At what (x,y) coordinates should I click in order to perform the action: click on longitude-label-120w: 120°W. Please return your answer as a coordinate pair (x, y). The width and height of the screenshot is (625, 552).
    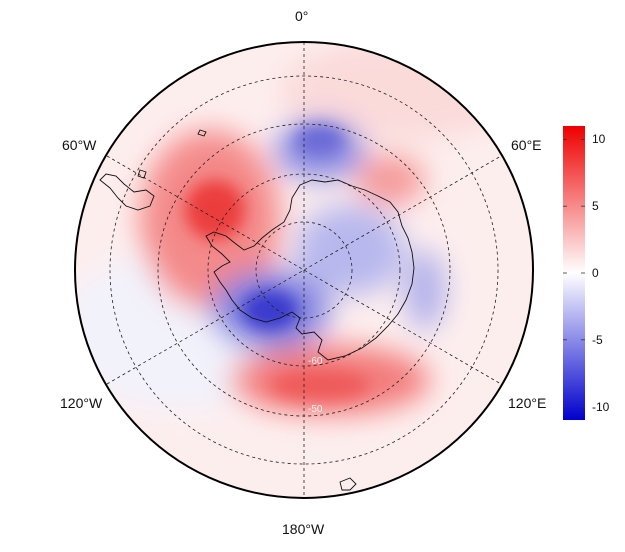
    Looking at the image, I should click on (81, 403).